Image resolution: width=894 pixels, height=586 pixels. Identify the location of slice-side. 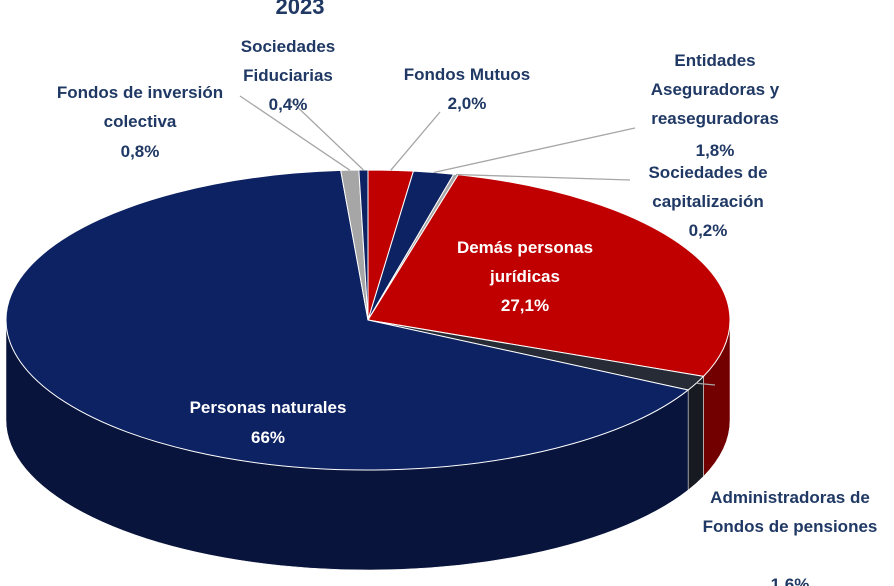
(695, 433).